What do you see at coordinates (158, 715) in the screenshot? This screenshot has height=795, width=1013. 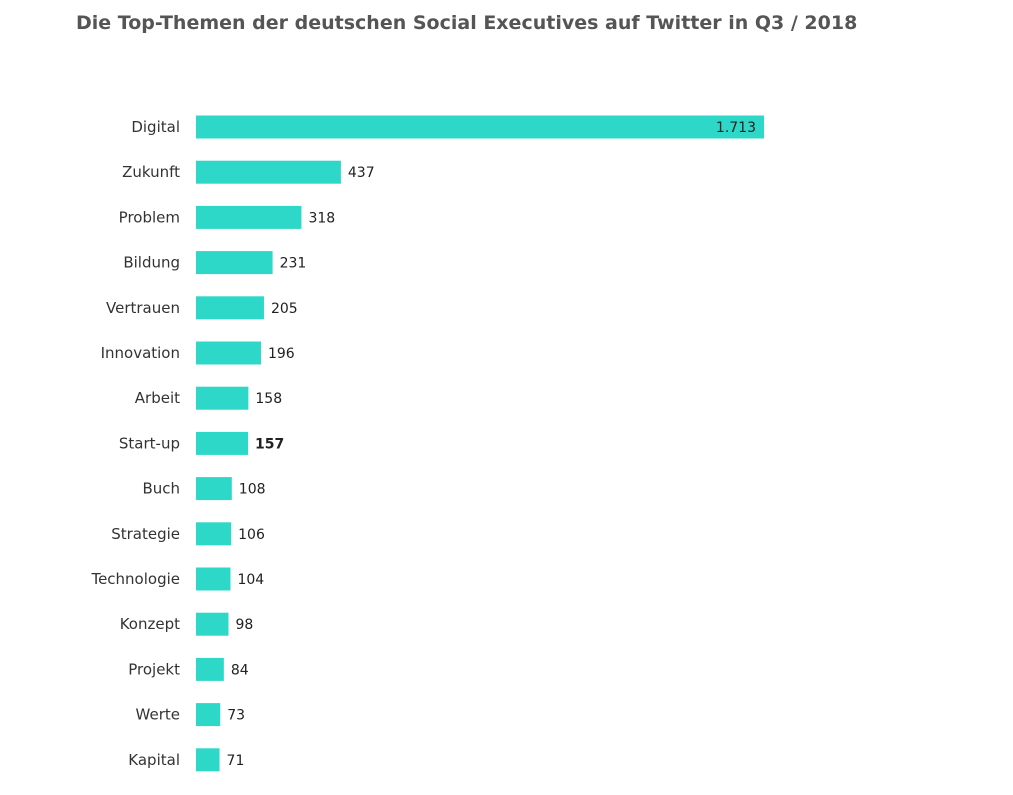 I see `category-label: Werte` at bounding box center [158, 715].